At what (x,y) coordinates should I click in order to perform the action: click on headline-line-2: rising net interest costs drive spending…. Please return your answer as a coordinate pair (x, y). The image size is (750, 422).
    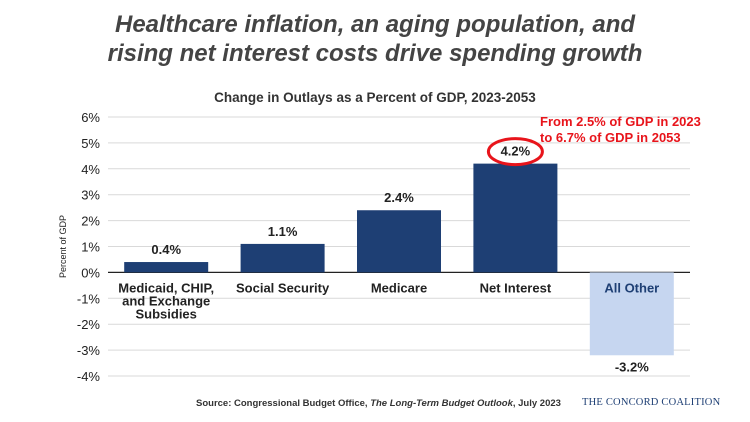
    Looking at the image, I should click on (375, 53).